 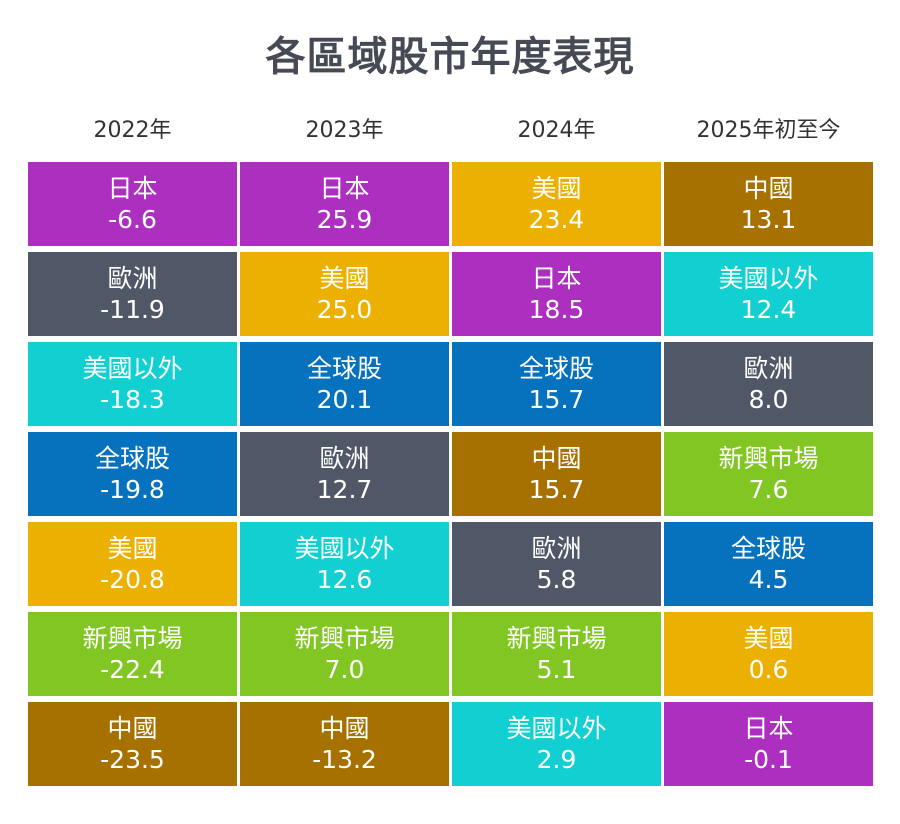 What do you see at coordinates (344, 489) in the screenshot?
I see `return-value: 12.7` at bounding box center [344, 489].